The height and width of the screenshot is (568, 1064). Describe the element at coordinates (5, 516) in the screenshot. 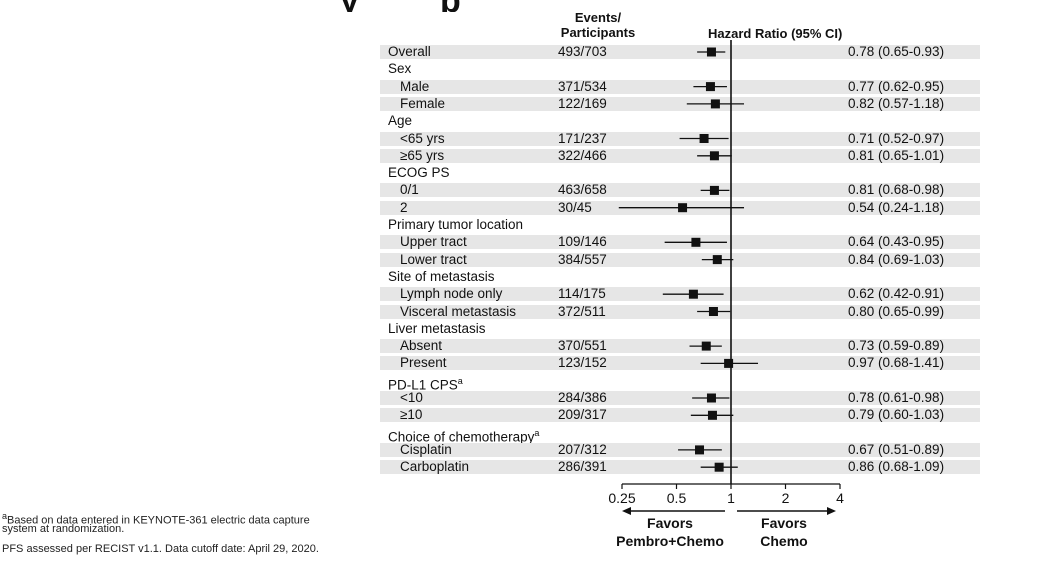

I see `footnote-marker: a` at that location.